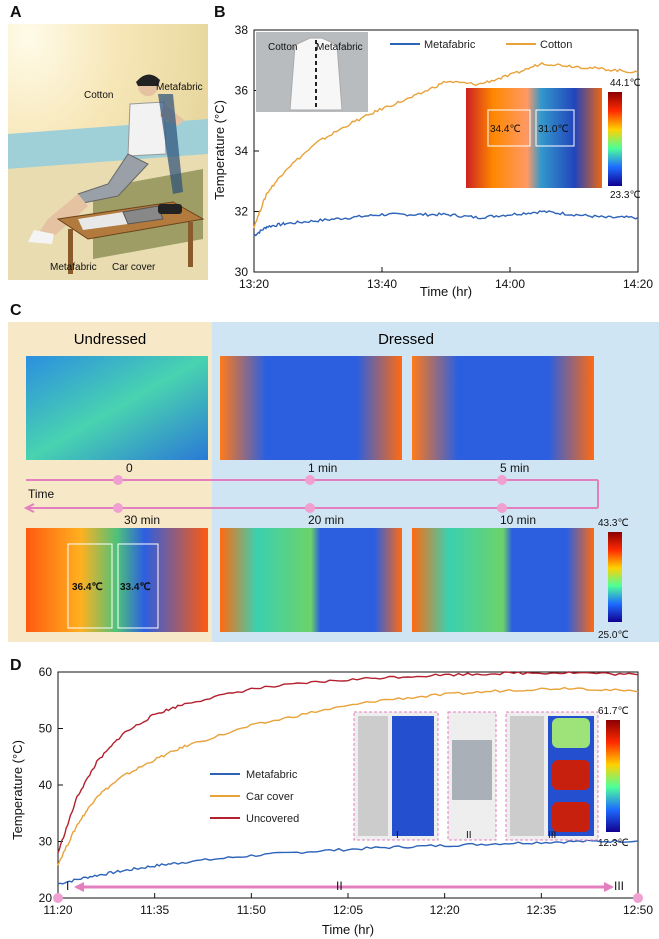  I want to click on reading-metafabric: 33.4℃, so click(135, 587).